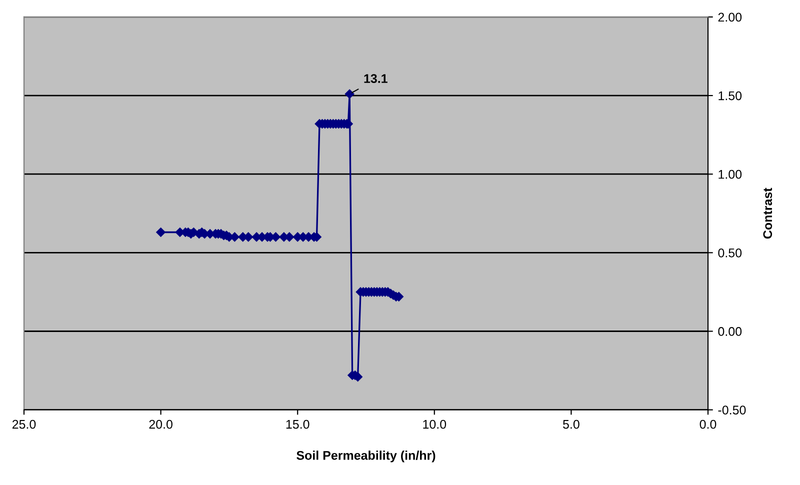 This screenshot has width=800, height=485. Describe the element at coordinates (730, 95) in the screenshot. I see `y-tick-label: 1.50` at that location.